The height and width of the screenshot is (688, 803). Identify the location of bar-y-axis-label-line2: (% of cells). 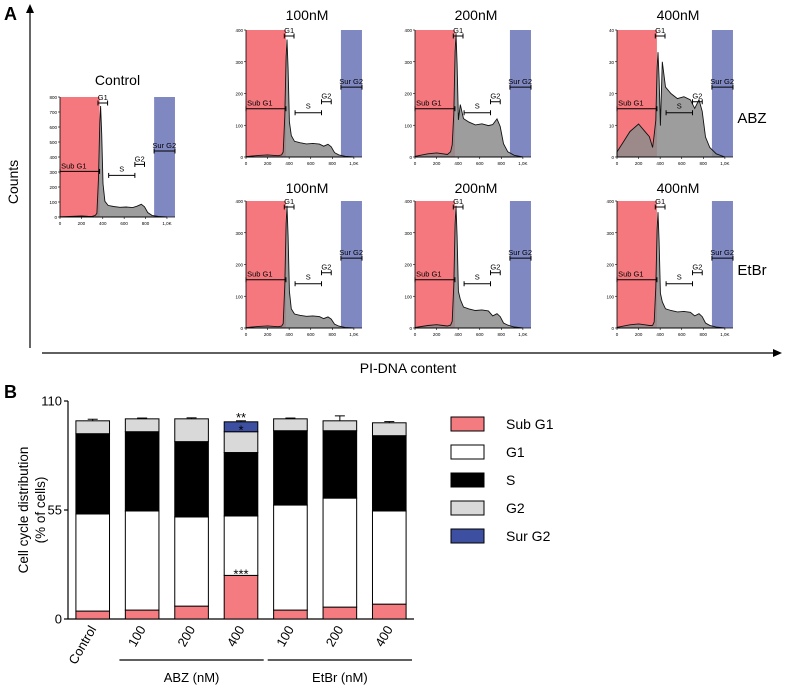
(40, 510).